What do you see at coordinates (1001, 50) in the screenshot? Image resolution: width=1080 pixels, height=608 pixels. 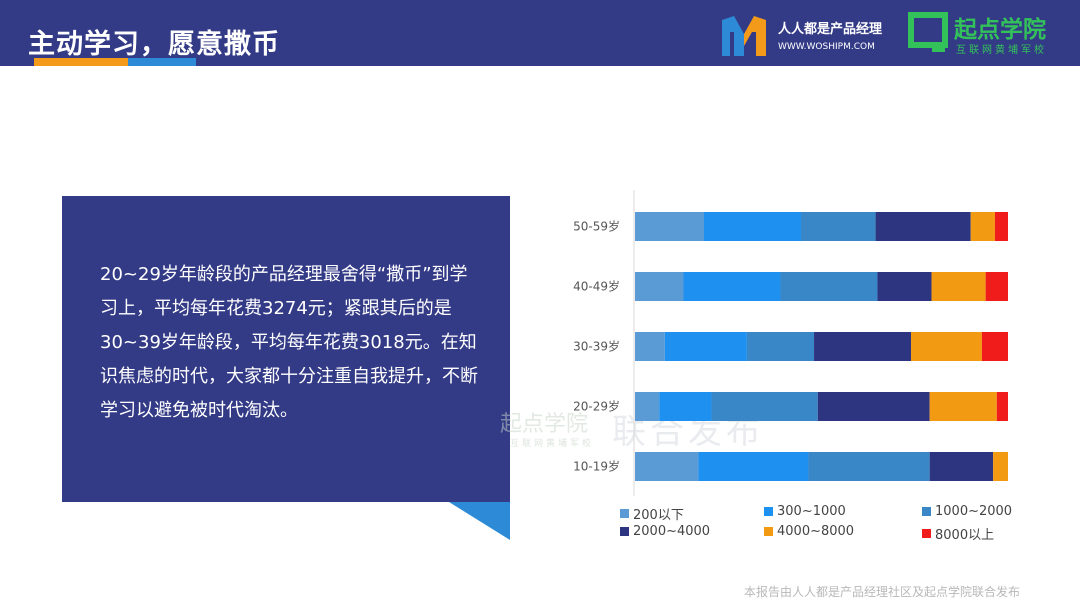 I see `qidian-brand-tagline: 互联网黄埔军校` at bounding box center [1001, 50].